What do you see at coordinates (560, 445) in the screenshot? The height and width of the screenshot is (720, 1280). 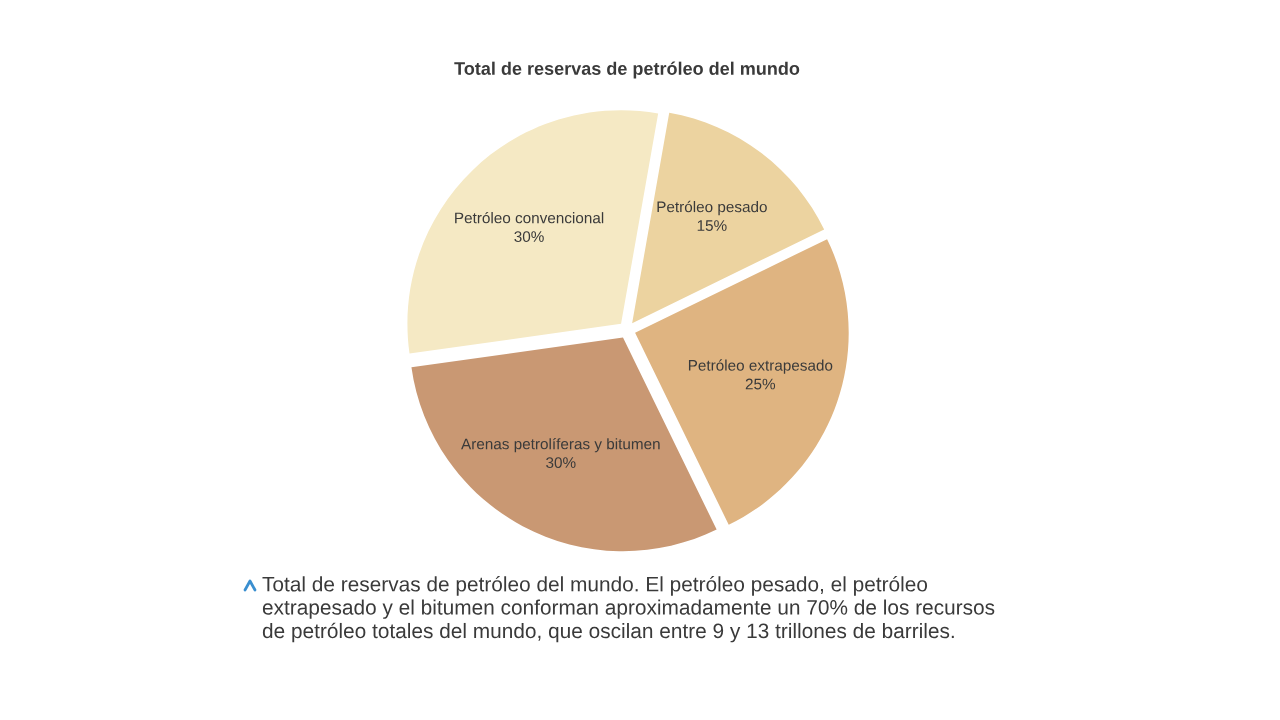 I see `slice-label: Arenas petrolíferas y bitumen` at bounding box center [560, 445].